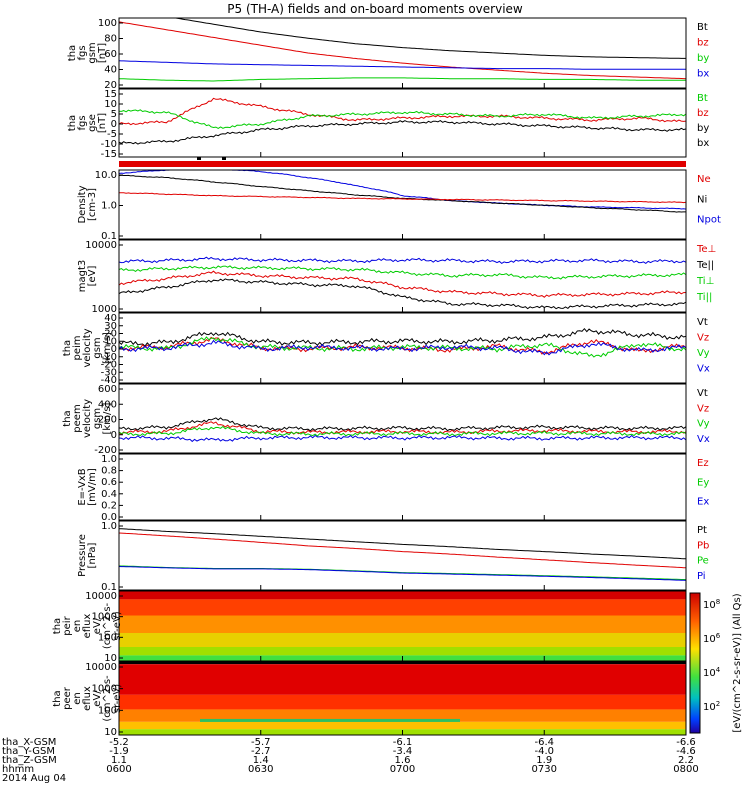 Image resolution: width=750 pixels, height=804 pixels. I want to click on ylabel-line: peem, so click(77, 418).